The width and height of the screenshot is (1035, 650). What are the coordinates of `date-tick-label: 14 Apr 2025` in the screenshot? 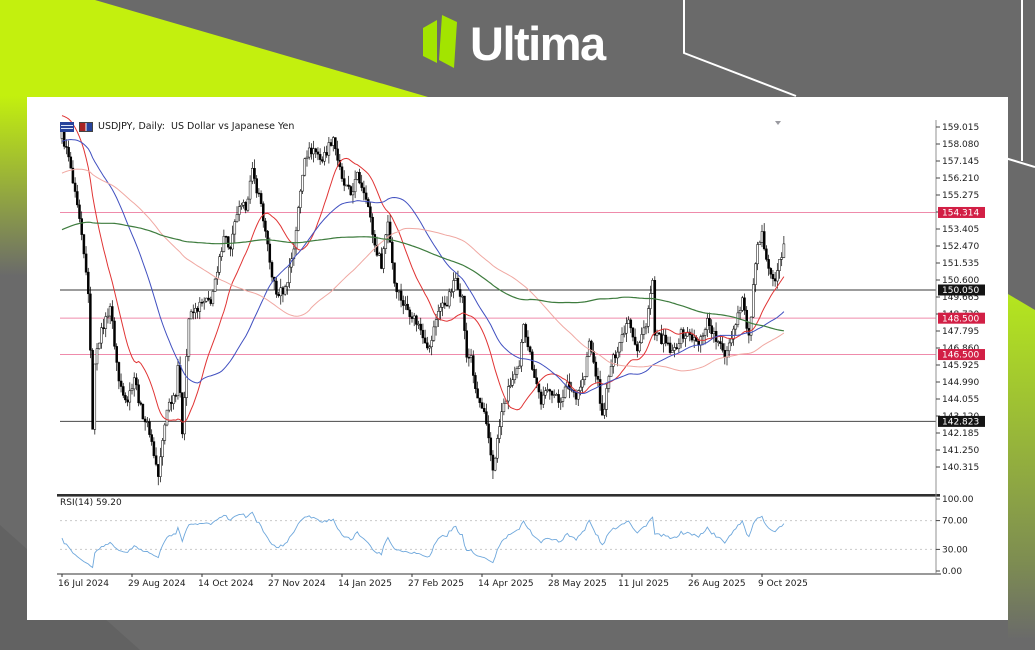 It's located at (506, 584).